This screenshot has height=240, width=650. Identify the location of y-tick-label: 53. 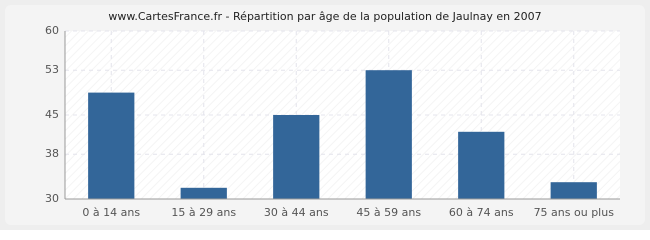
(52, 69).